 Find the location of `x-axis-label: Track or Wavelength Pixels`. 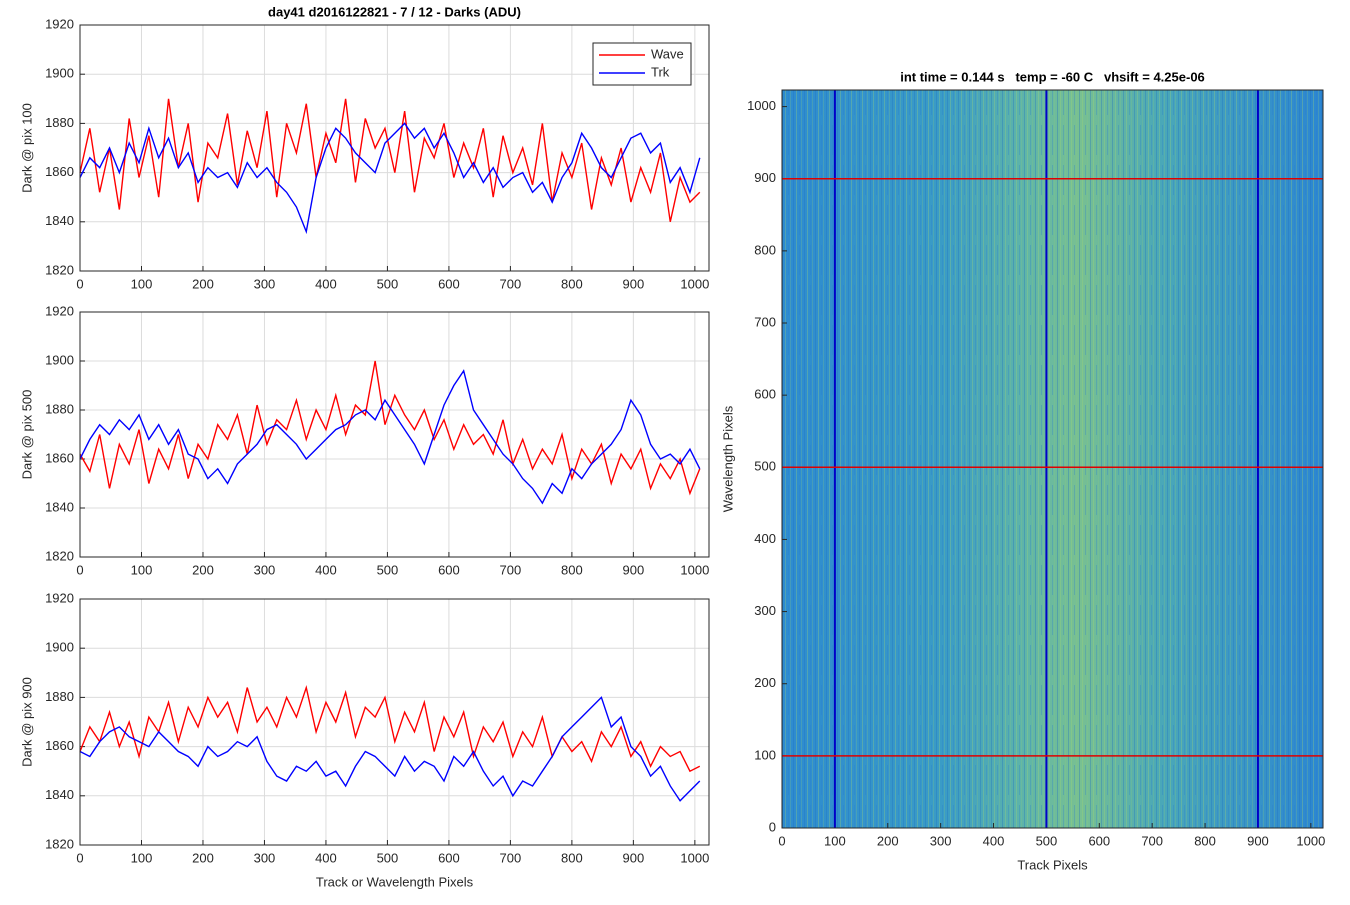

x-axis-label: Track or Wavelength Pixels is located at coordinates (395, 881).